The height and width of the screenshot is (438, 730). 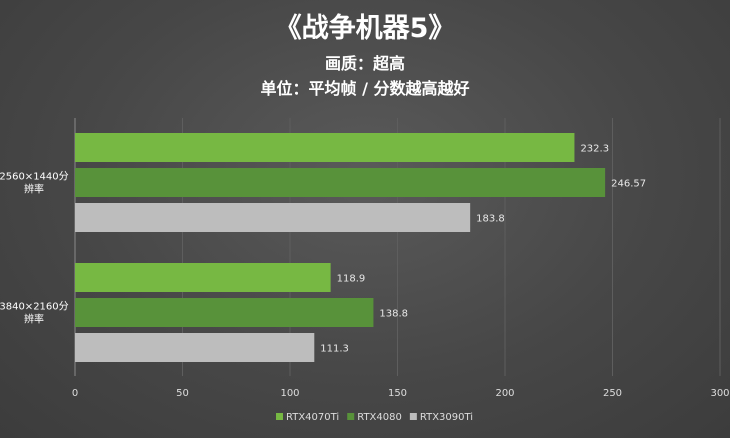 I want to click on x-tick-label: 0, so click(x=75, y=393).